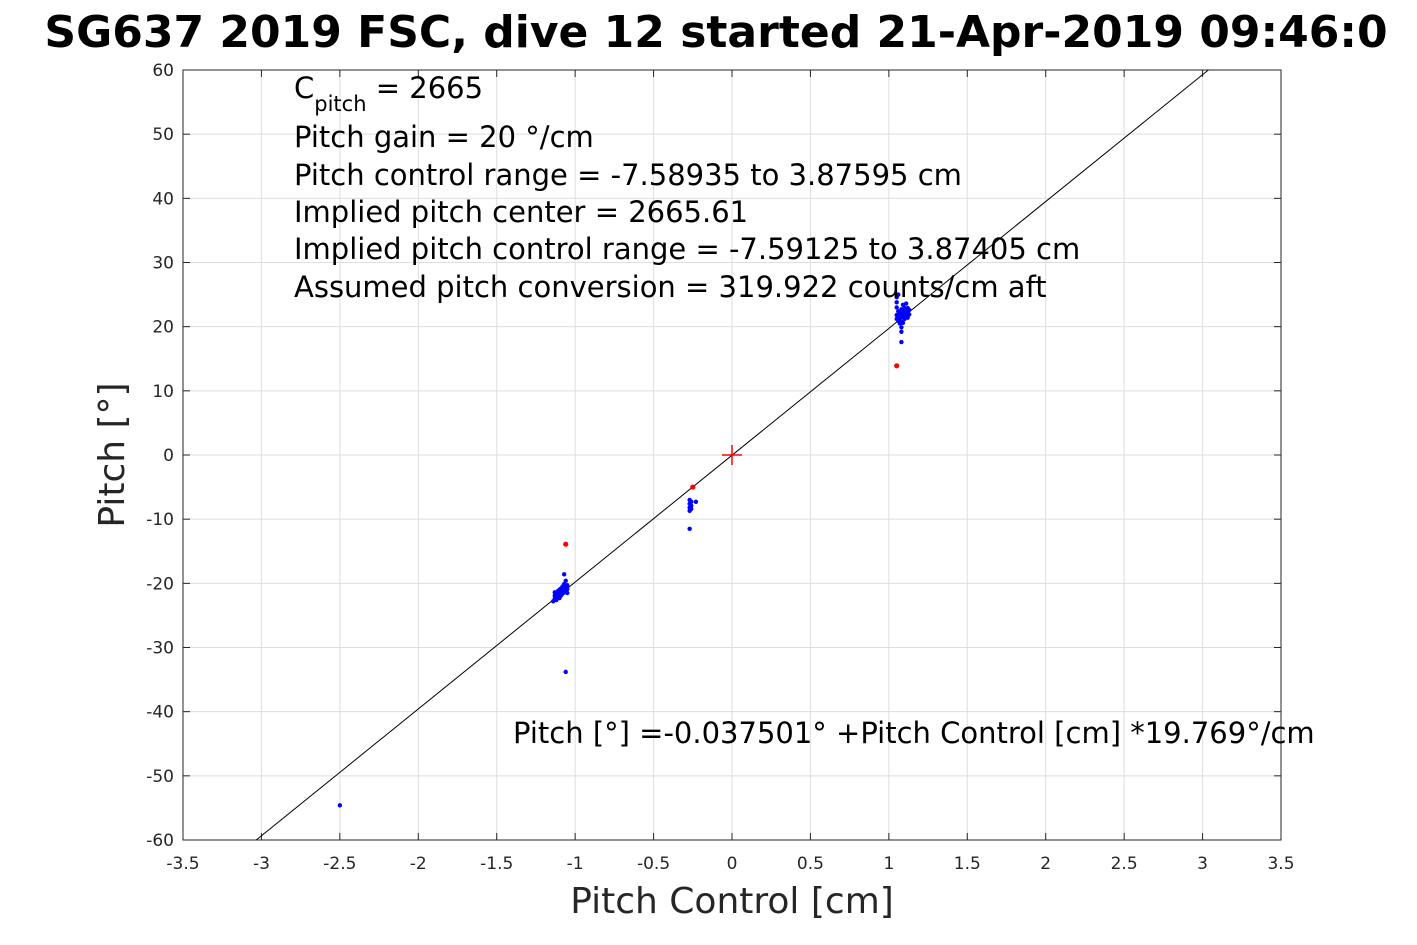 This screenshot has height=945, width=1417. I want to click on cpitch-annotation: Cpitch = 2665, so click(388, 93).